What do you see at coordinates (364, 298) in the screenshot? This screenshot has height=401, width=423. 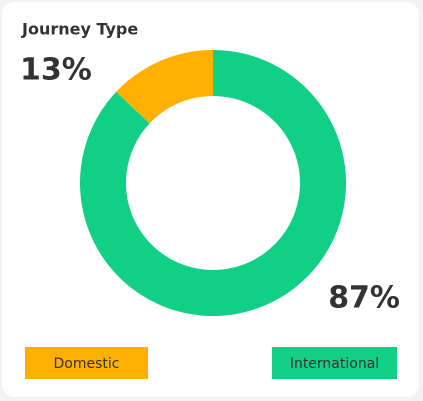 I see `value-label: 87%` at bounding box center [364, 298].